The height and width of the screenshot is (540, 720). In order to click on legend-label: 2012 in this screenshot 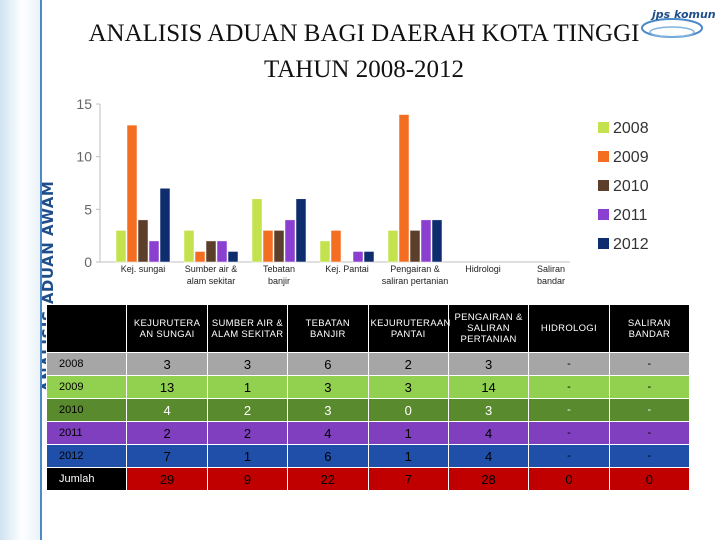, I will do `click(631, 244)`.